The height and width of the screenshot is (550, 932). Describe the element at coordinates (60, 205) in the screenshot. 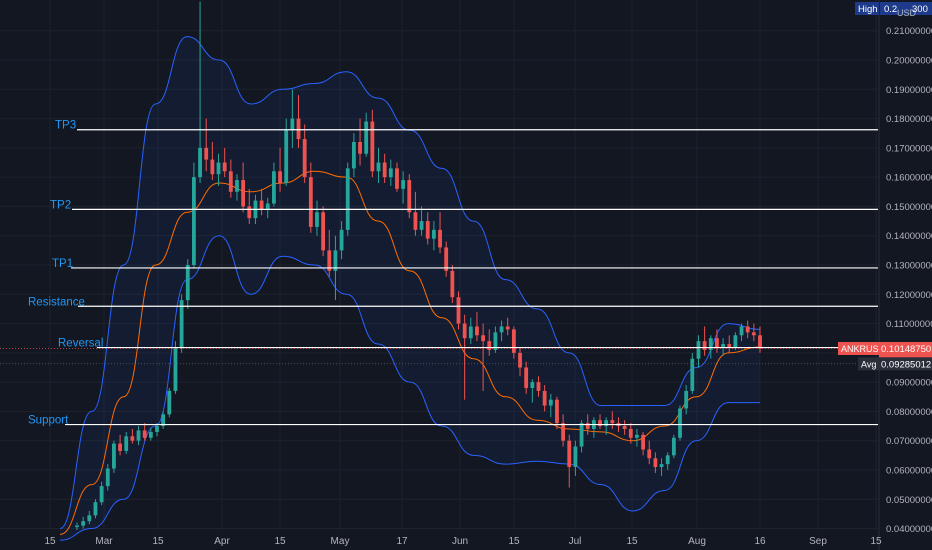

I see `level-label-tp2: TP2` at that location.